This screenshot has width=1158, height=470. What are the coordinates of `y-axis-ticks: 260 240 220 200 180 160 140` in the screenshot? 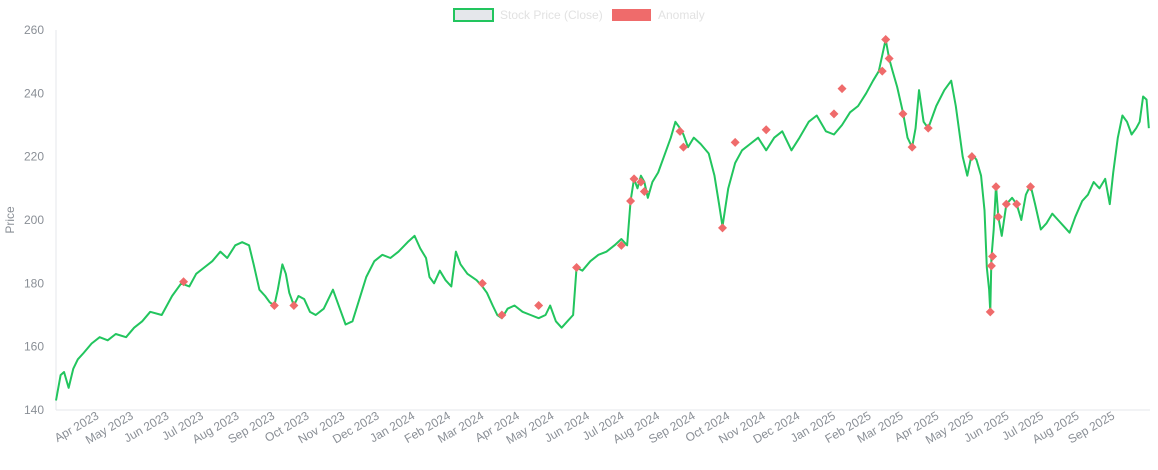 It's located at (34, 220).